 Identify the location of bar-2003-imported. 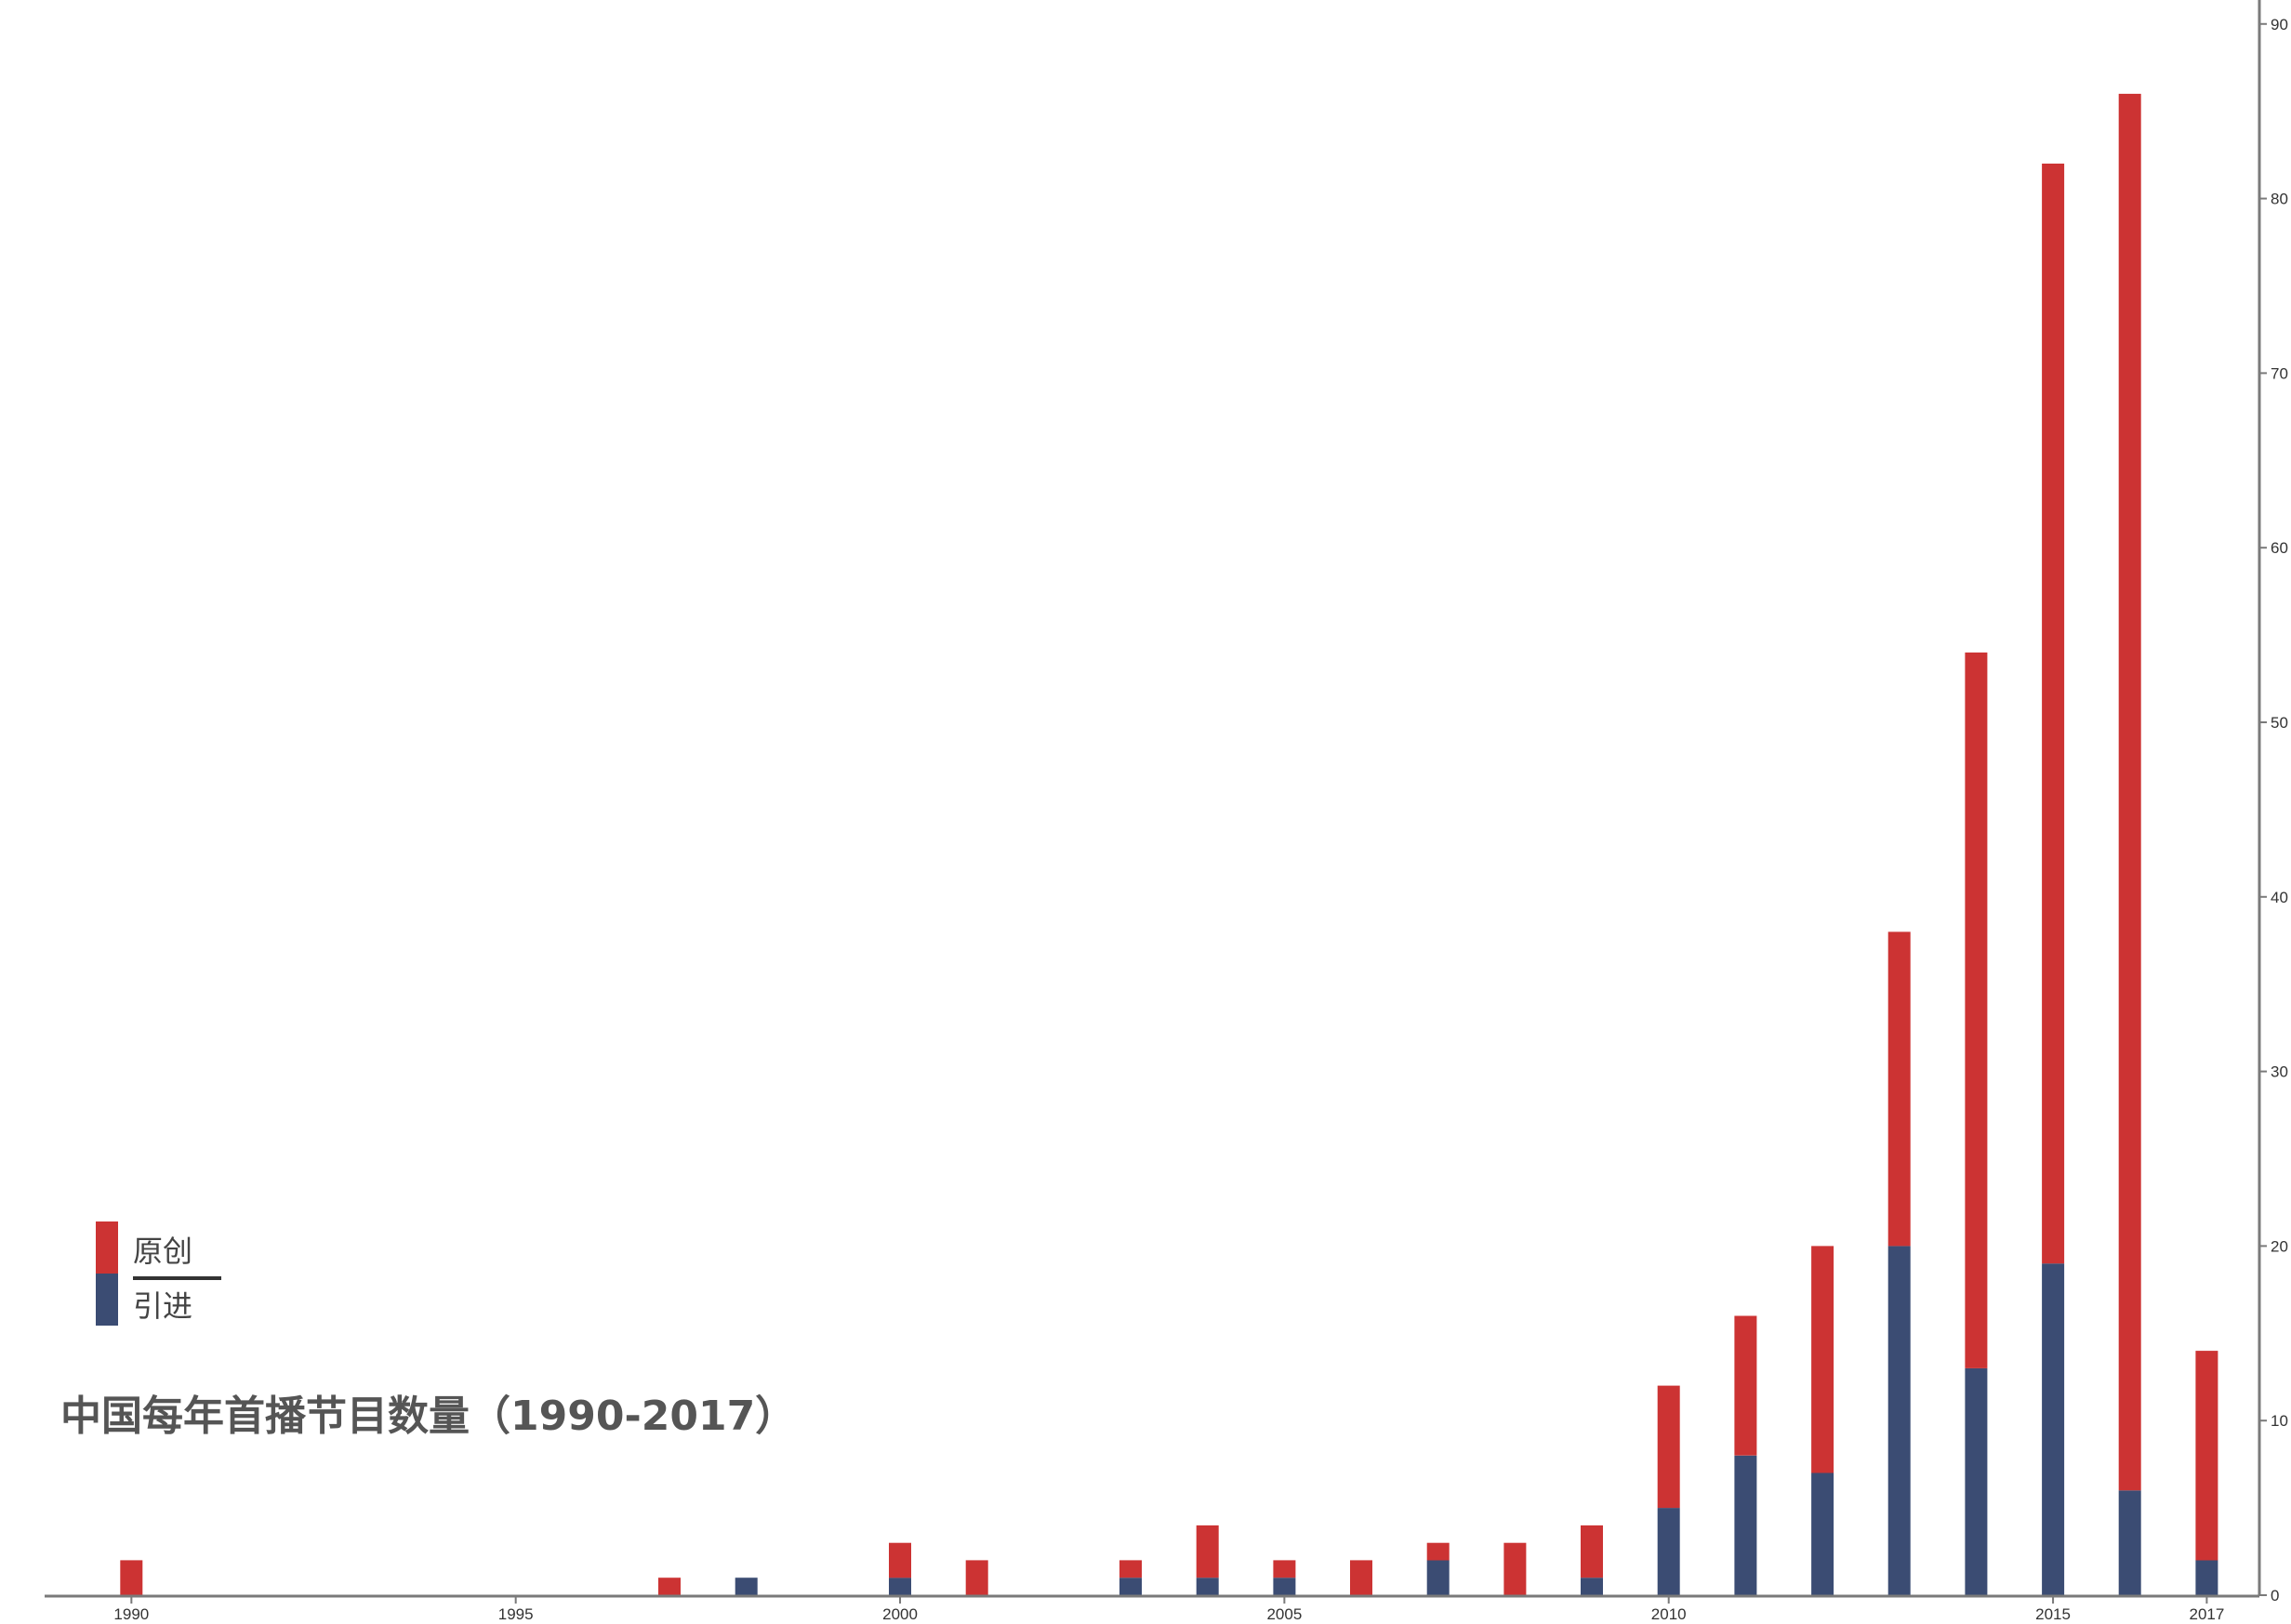
(1130, 1587).